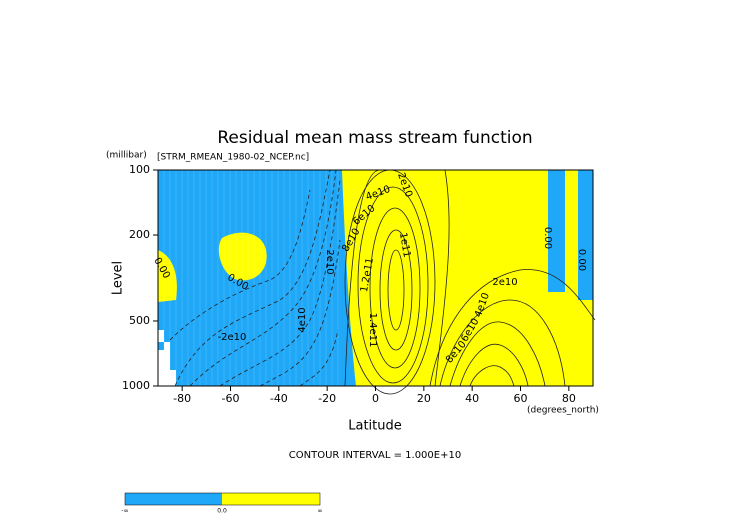 This screenshot has width=752, height=532. I want to click on colorbar-label: -∞, so click(124, 511).